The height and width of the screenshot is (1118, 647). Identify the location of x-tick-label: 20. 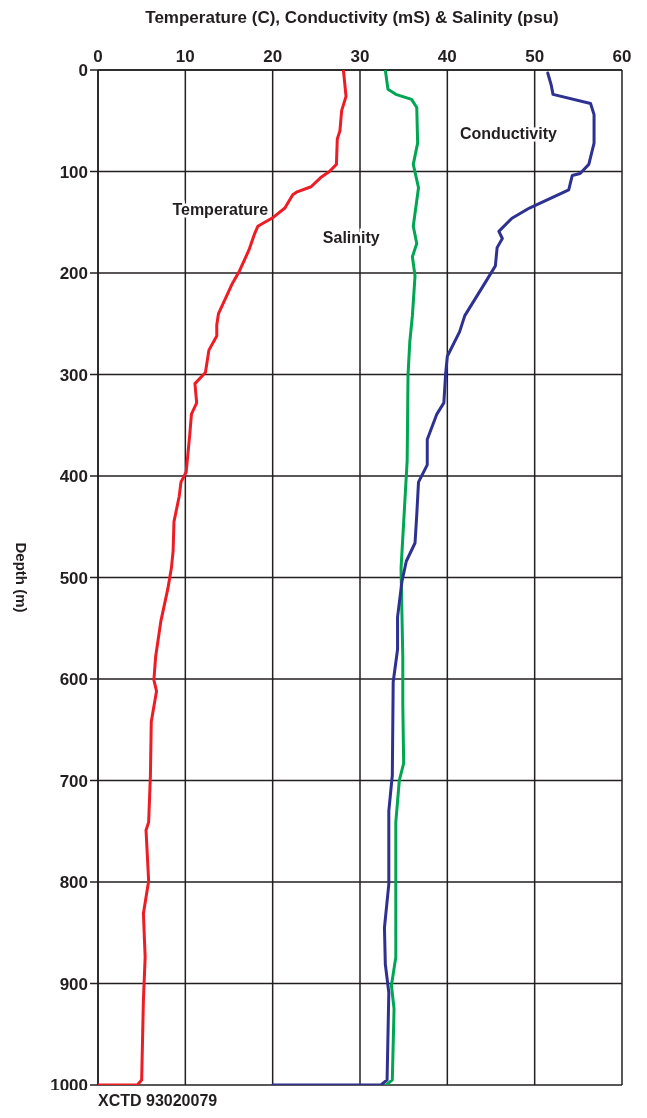
(273, 56).